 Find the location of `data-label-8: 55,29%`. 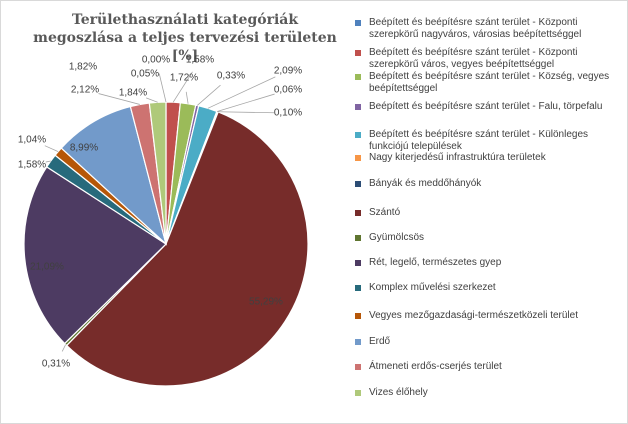

data-label-8: 55,29% is located at coordinates (266, 302).